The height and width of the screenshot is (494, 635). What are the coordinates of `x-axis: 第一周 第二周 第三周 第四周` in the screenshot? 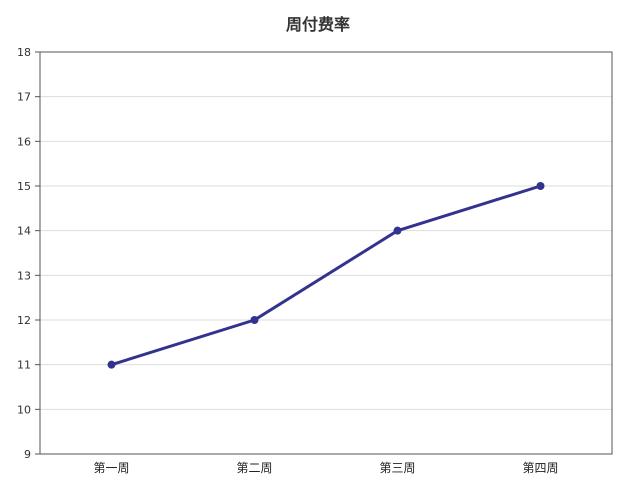 It's located at (325, 468).